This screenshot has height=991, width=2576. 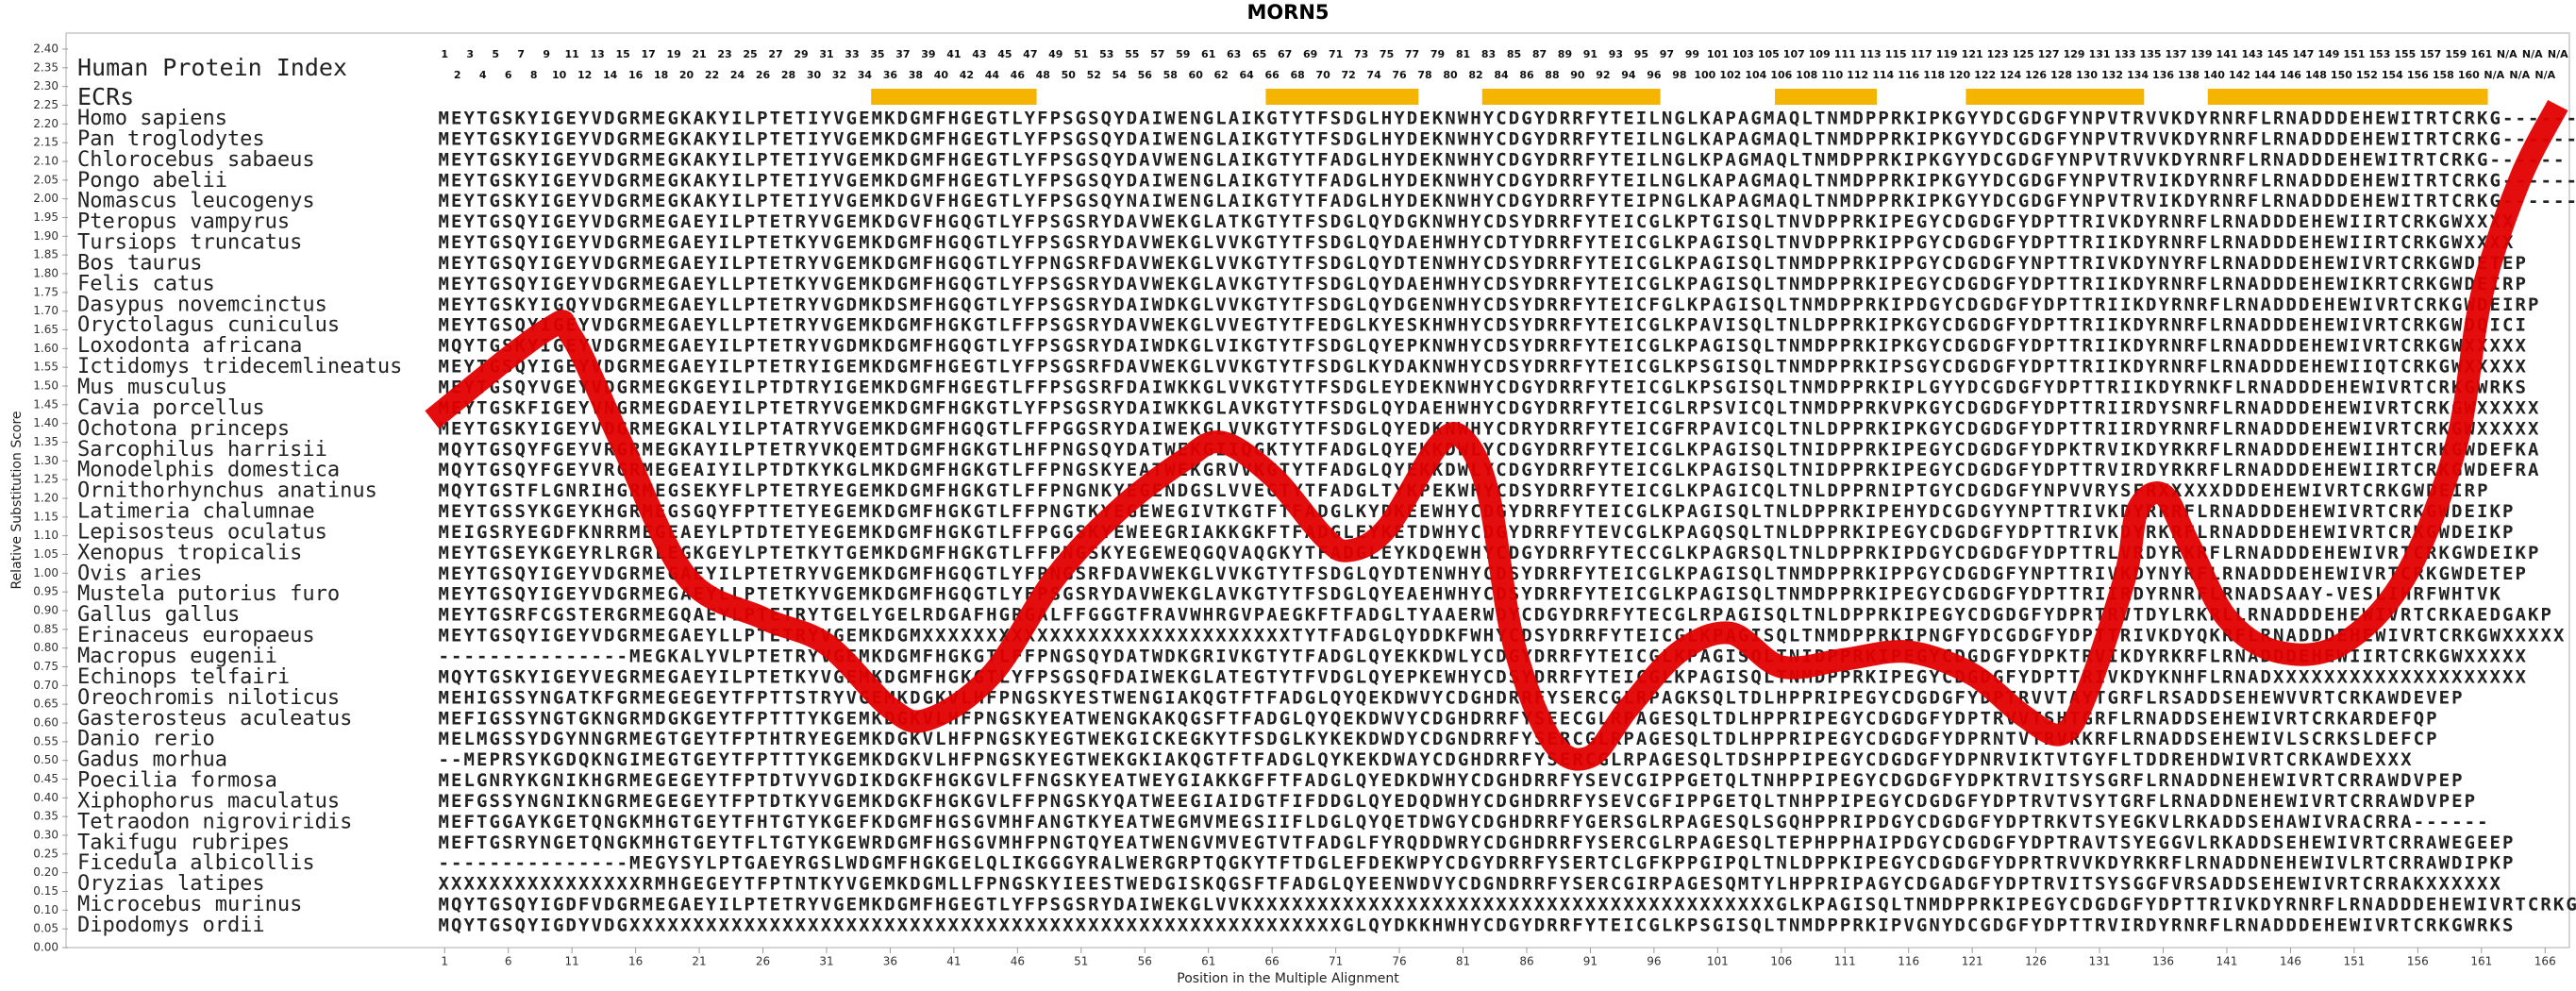 I want to click on human-index-label: 152, so click(x=2367, y=75).